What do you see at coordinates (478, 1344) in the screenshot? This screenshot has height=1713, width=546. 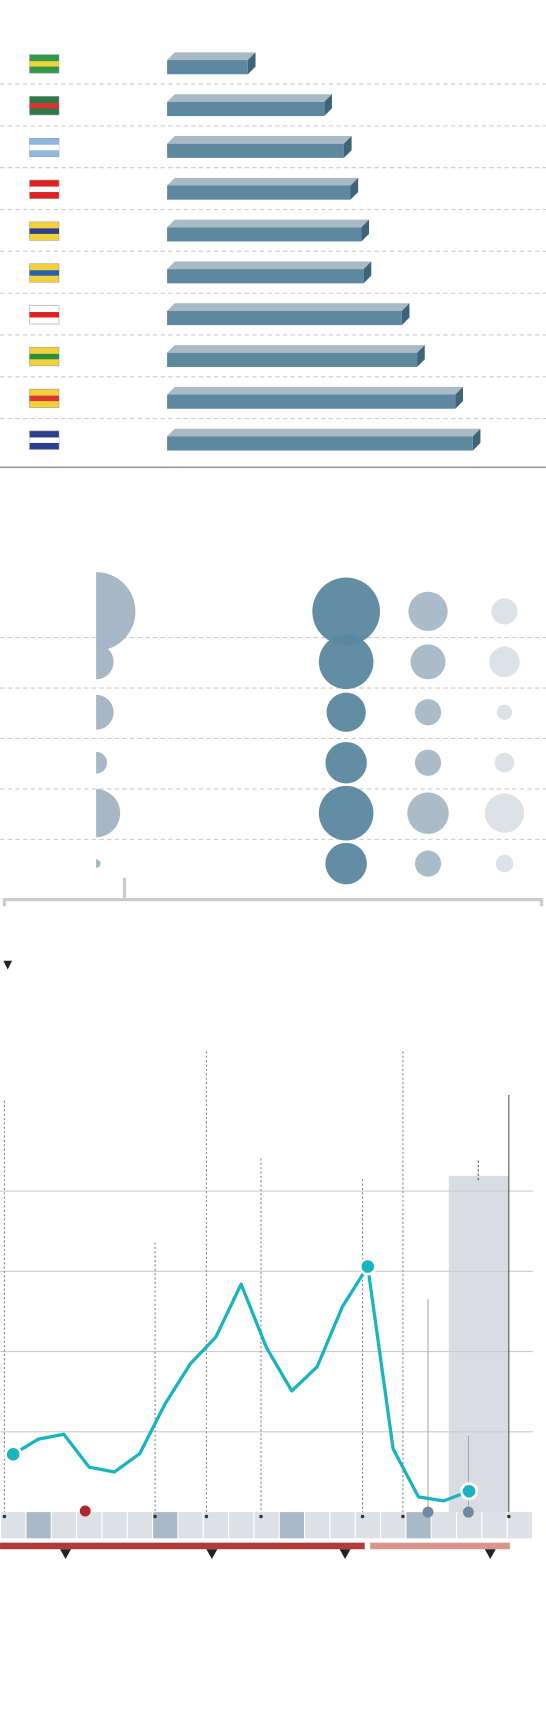 I see `highlight-band` at bounding box center [478, 1344].